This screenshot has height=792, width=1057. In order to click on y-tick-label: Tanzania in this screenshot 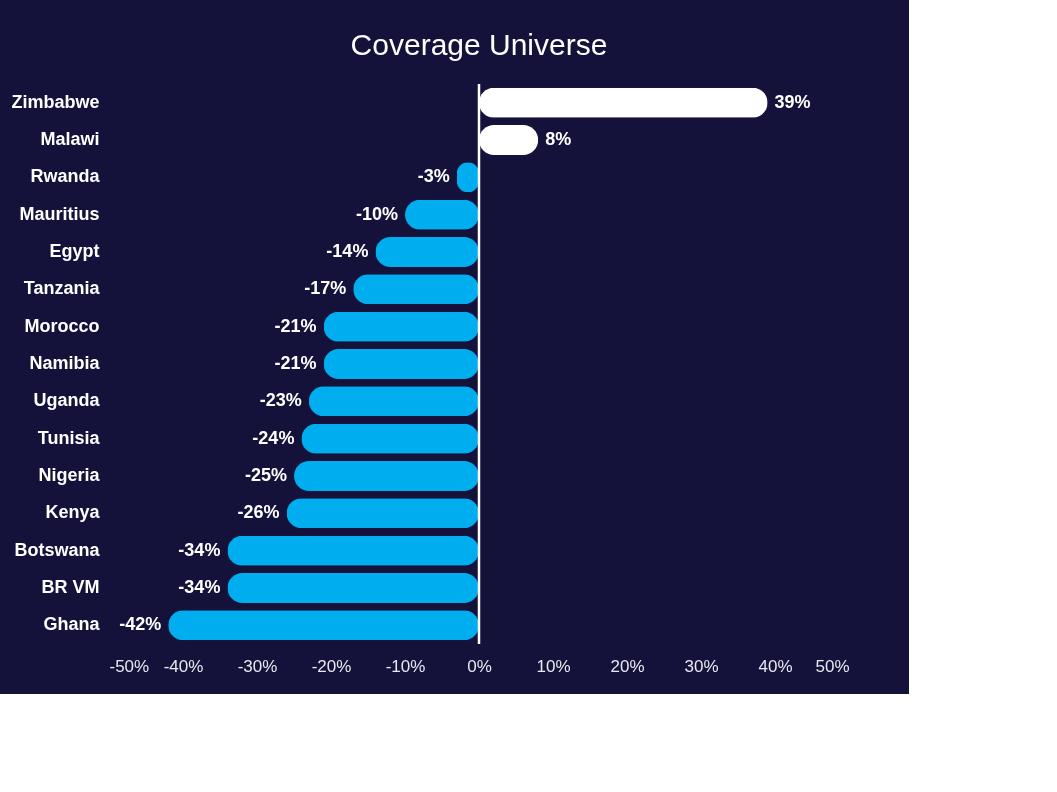, I will do `click(62, 288)`.